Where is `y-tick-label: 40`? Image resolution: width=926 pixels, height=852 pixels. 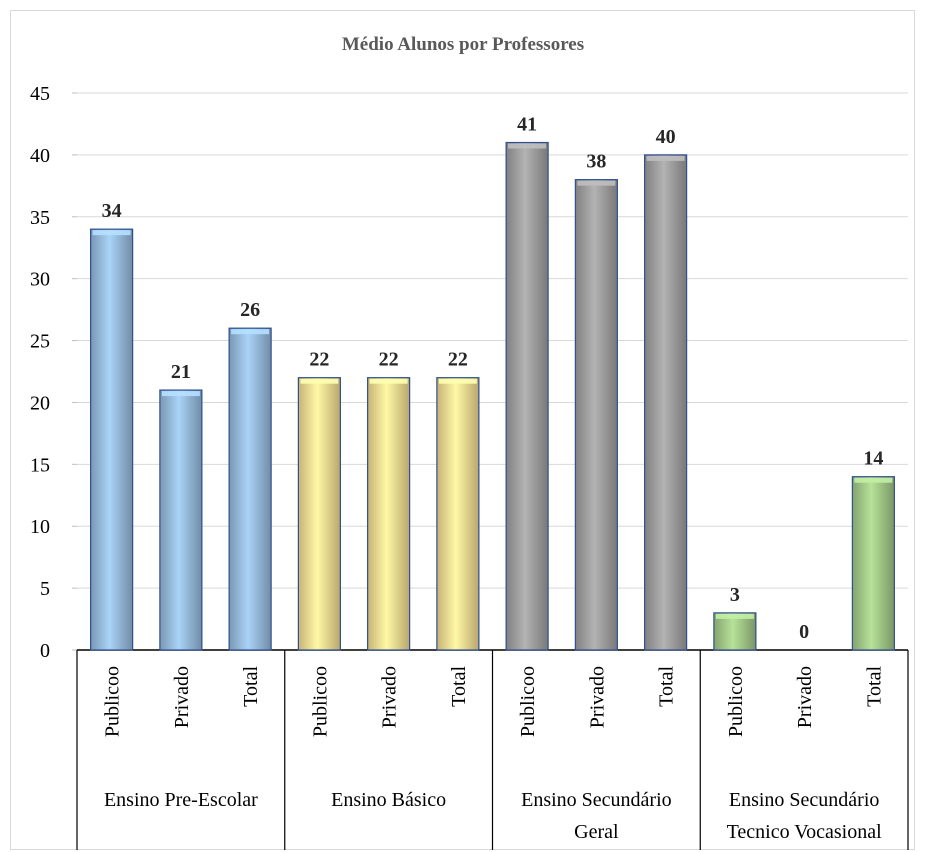 y-tick-label: 40 is located at coordinates (40, 156).